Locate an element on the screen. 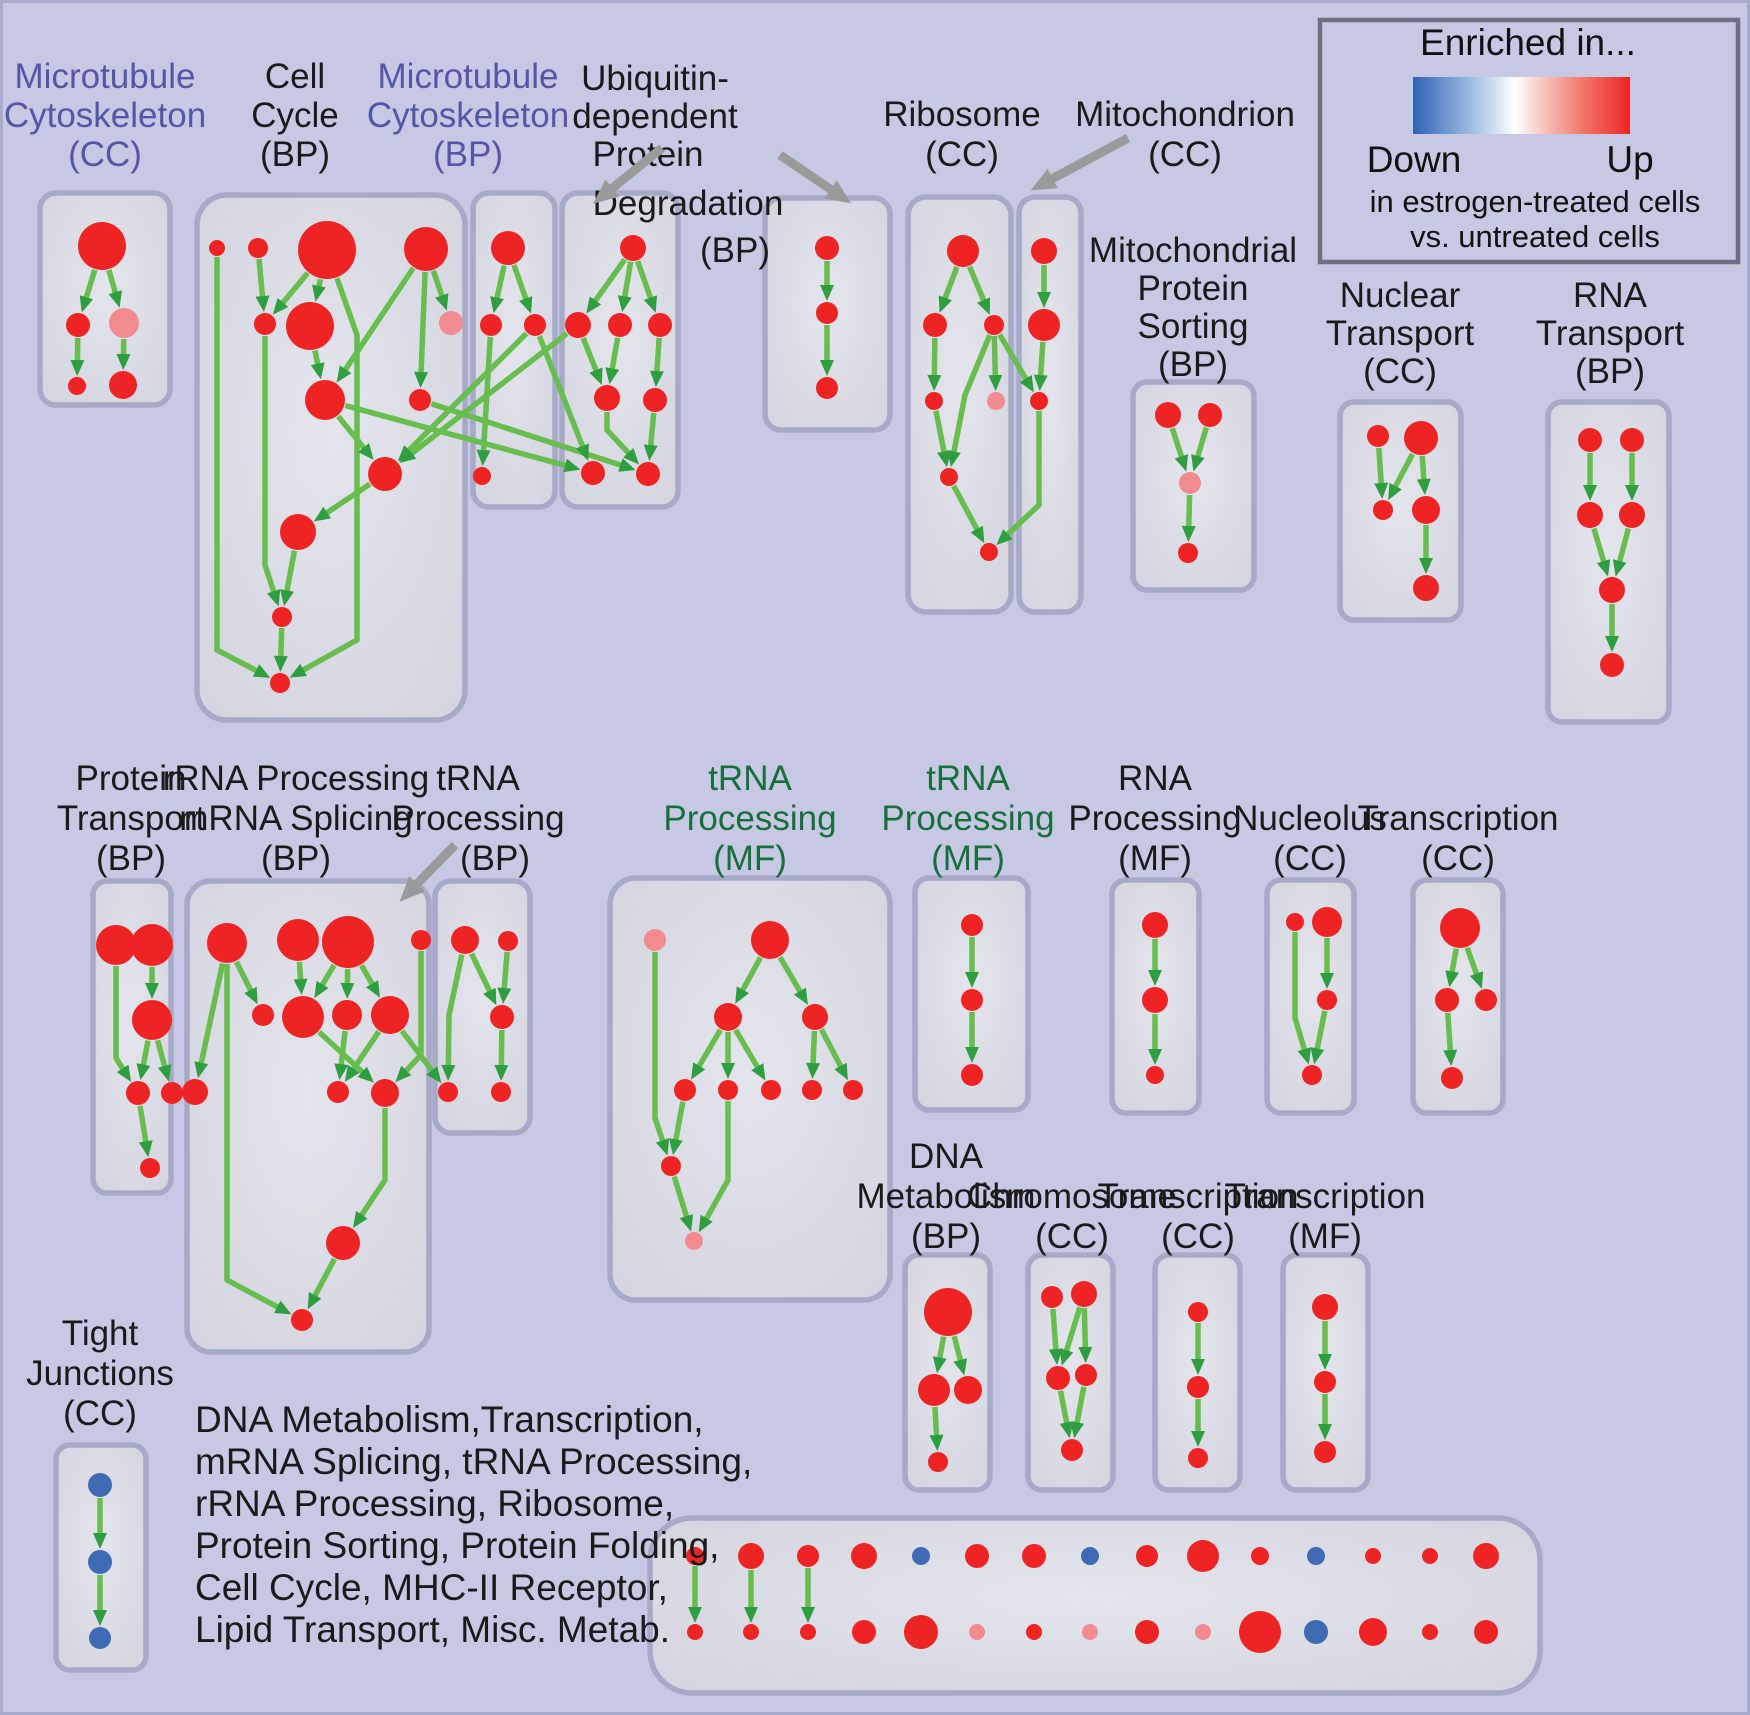 The width and height of the screenshot is (1750, 1715). edges-transcription-cc-row2 is located at coordinates (1463, 1006).